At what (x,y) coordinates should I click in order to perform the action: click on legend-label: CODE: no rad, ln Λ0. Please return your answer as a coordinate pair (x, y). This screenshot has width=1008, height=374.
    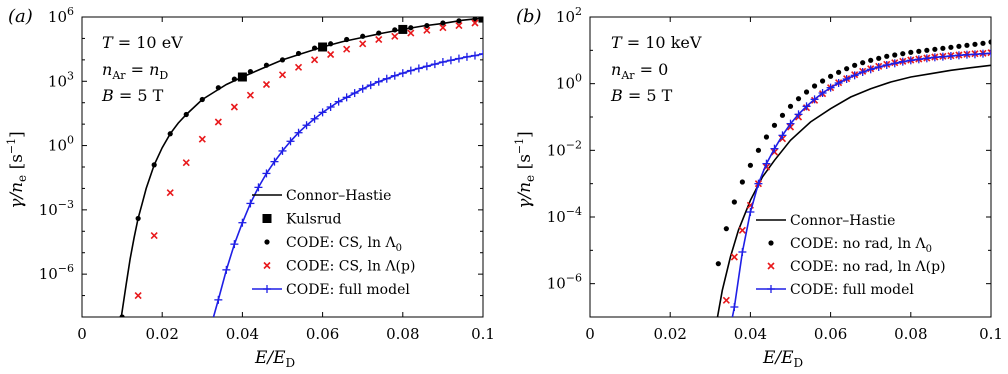
    Looking at the image, I should click on (861, 245).